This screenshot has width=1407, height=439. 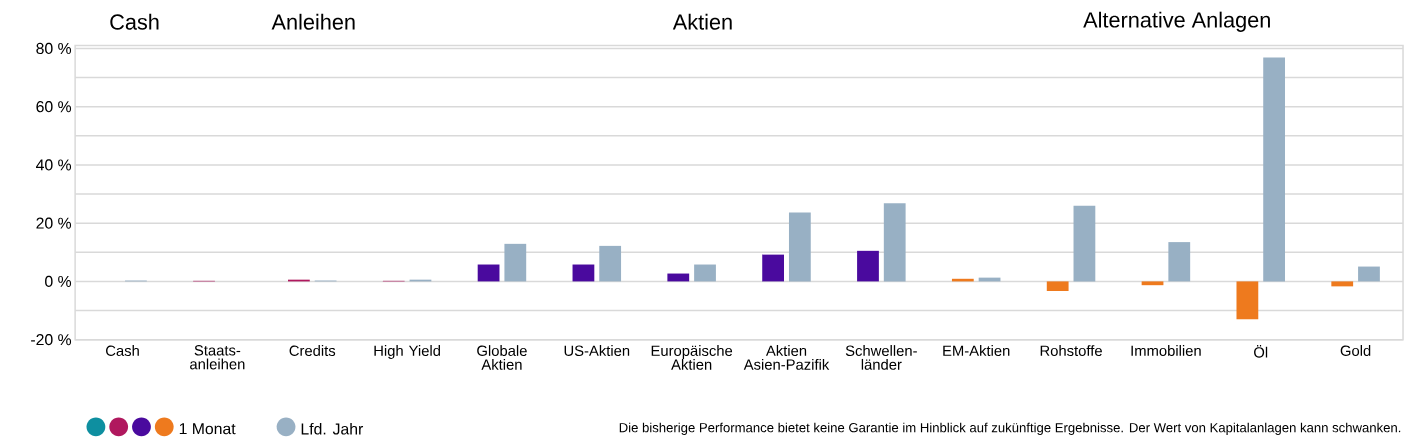 What do you see at coordinates (217, 357) in the screenshot?
I see `x-tick-label: Staats-anleihen` at bounding box center [217, 357].